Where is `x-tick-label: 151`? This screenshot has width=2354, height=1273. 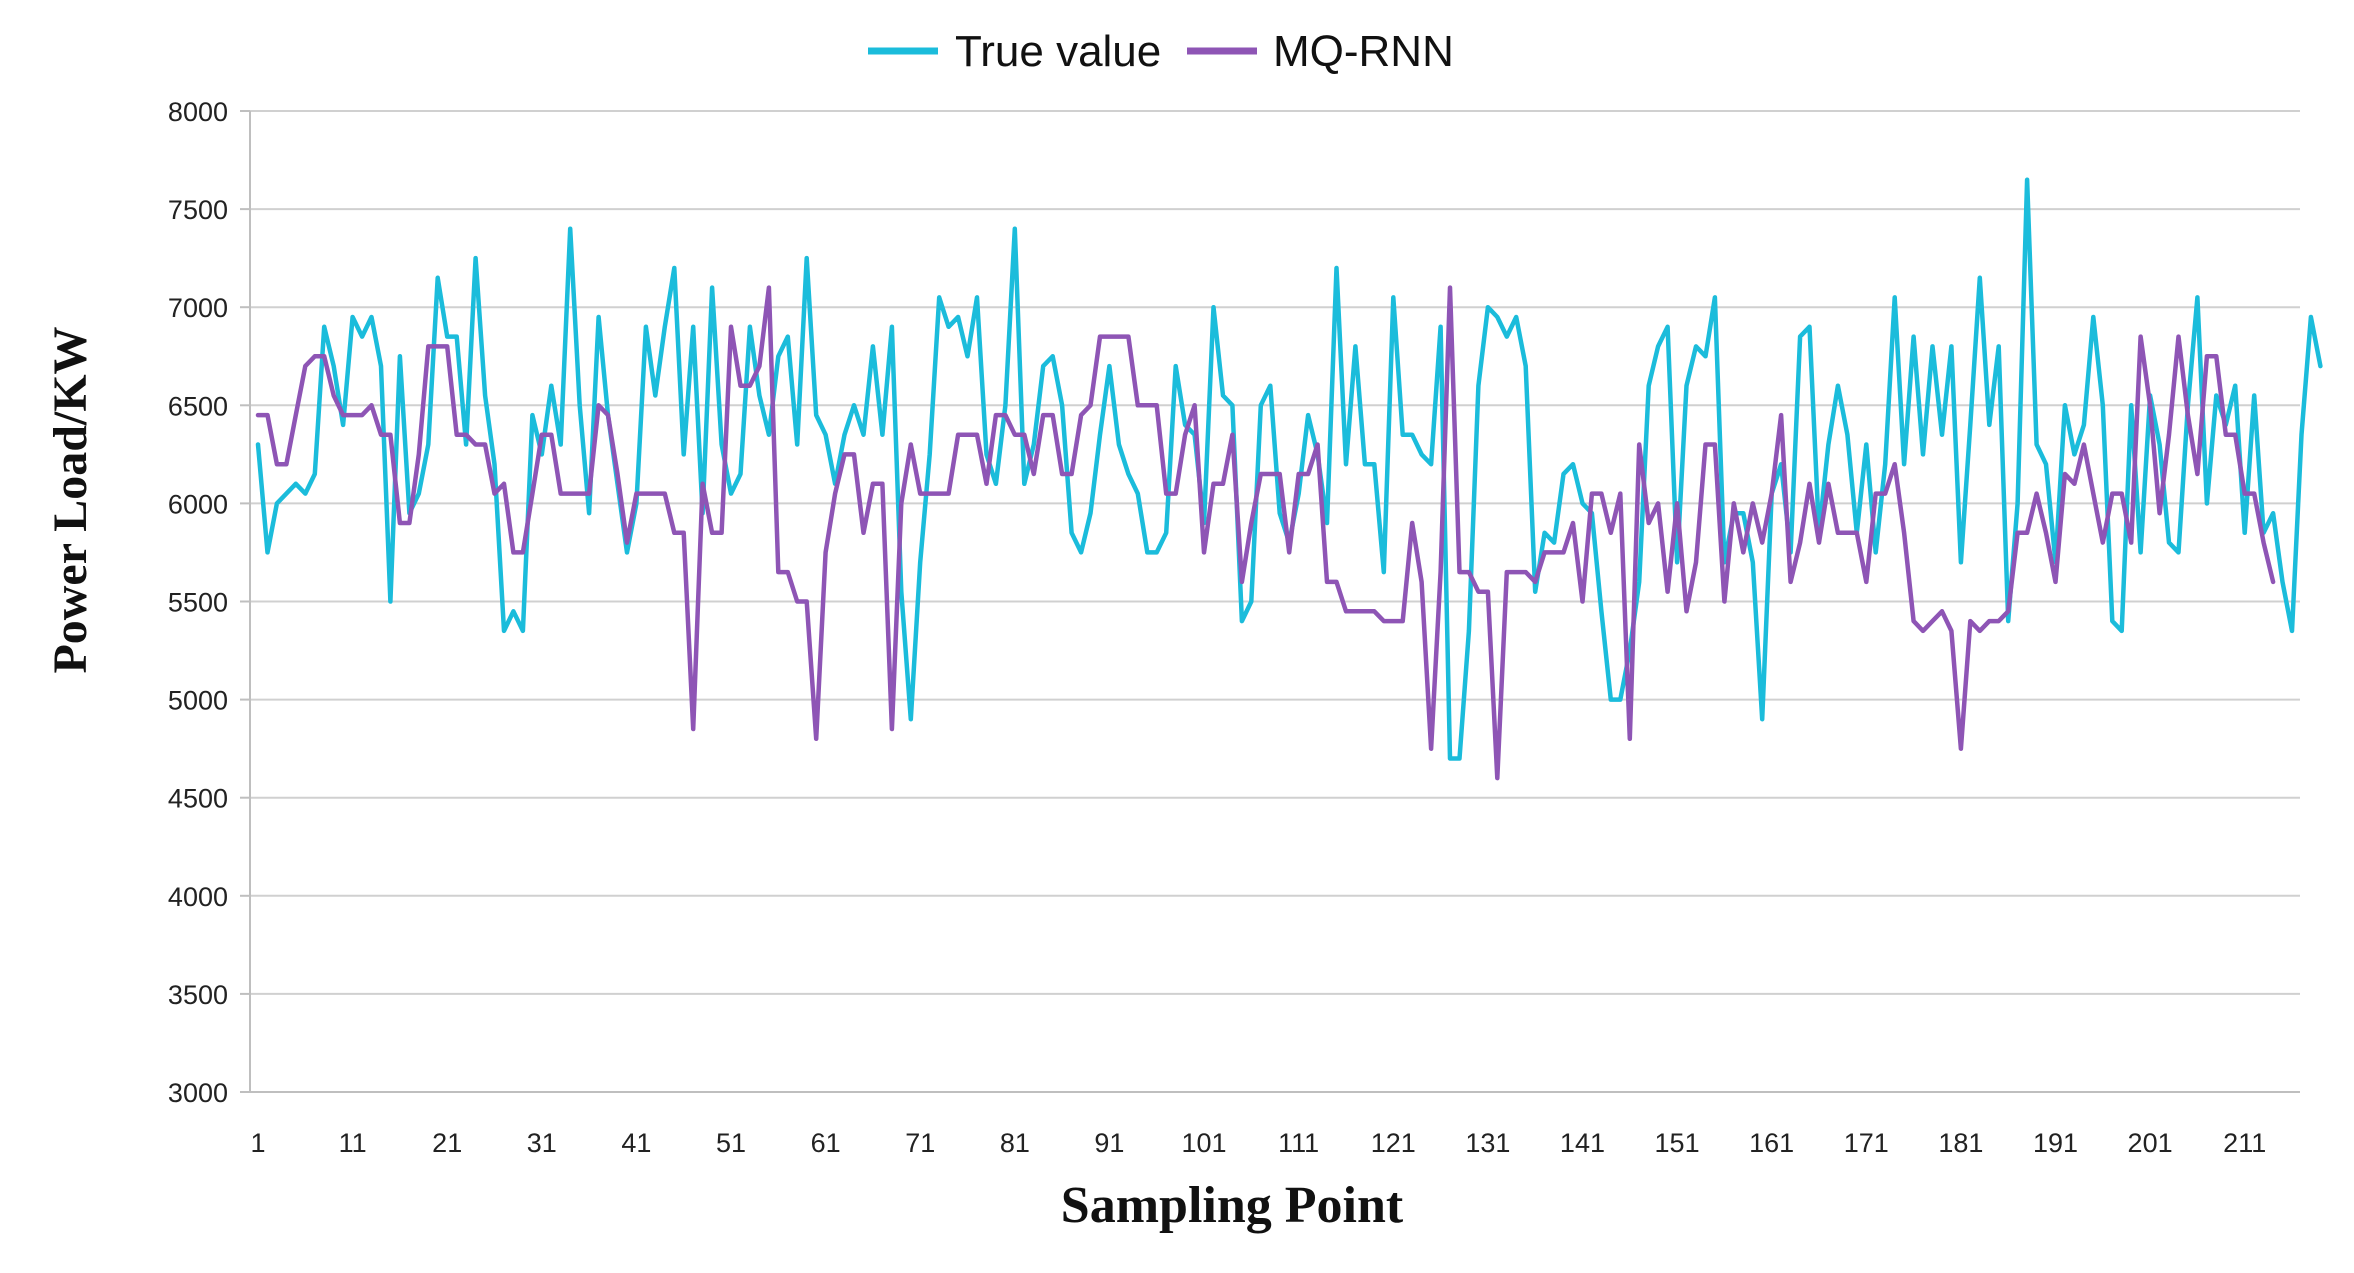 x-tick-label: 151 is located at coordinates (1677, 1143).